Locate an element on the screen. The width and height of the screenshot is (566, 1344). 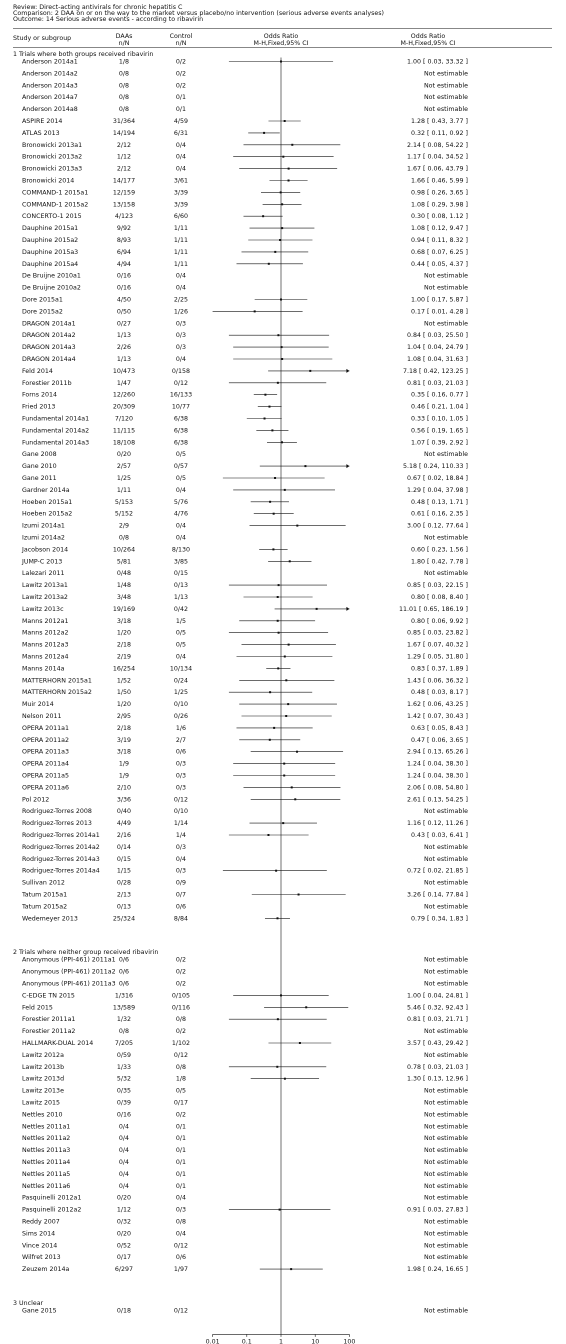
daas-count: 0/48 is located at coordinates (124, 573).